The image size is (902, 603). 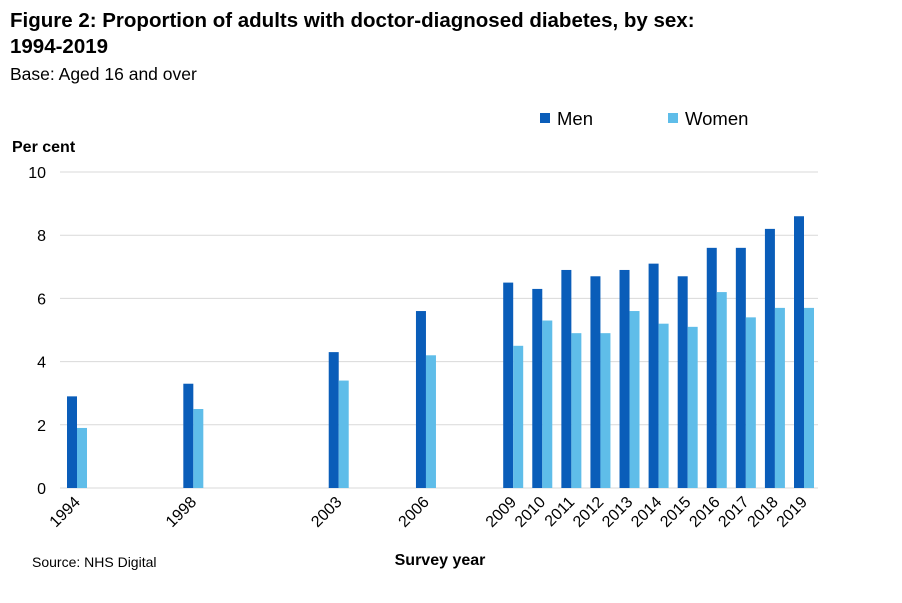 I want to click on legend-label-men: Men, so click(x=575, y=118).